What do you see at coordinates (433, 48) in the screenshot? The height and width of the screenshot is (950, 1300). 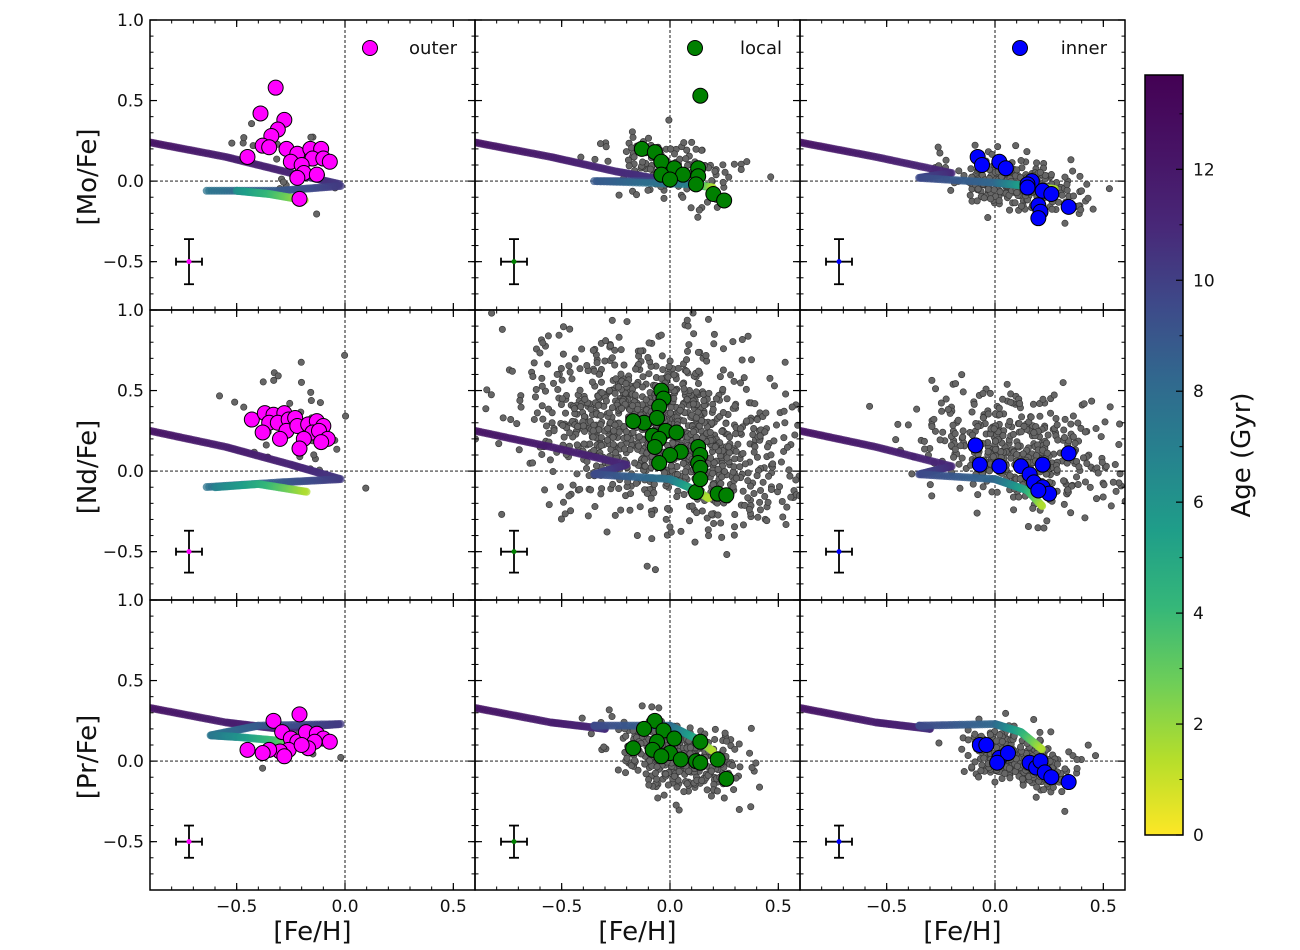 I see `legend-label: outer` at bounding box center [433, 48].